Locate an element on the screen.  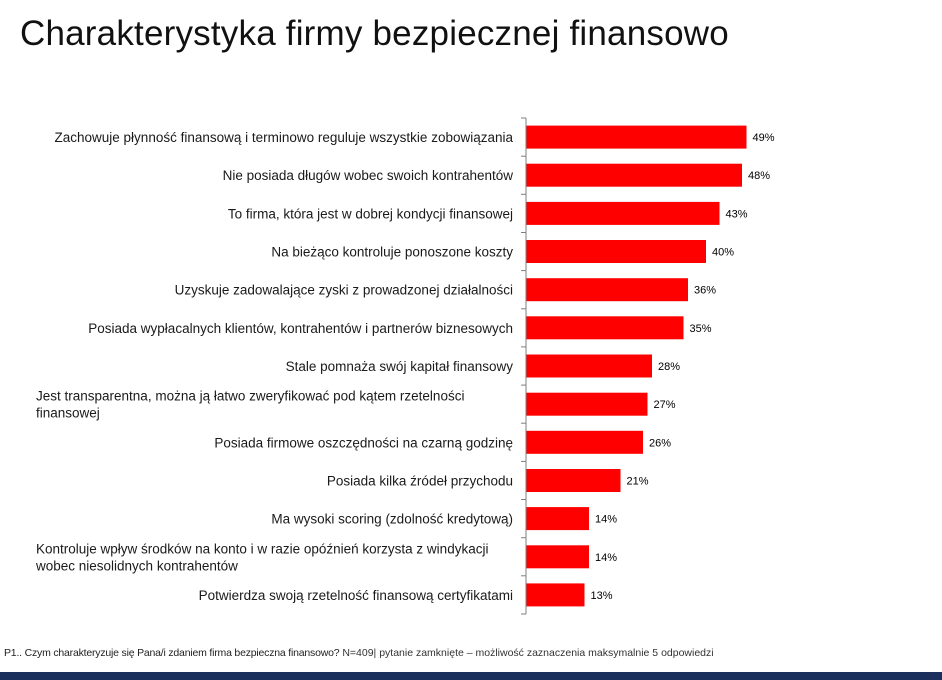
value-label-10: 21% is located at coordinates (638, 482).